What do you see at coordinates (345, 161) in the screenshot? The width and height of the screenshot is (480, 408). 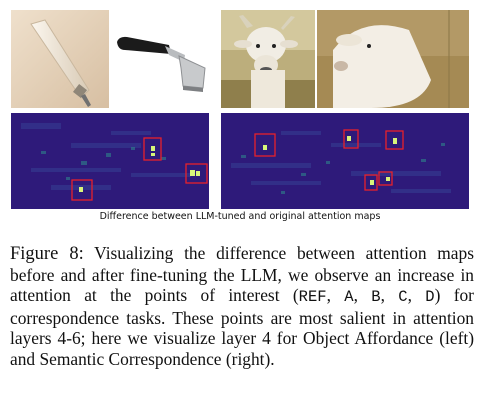 I see `attention-map-semantic-correspondence` at bounding box center [345, 161].